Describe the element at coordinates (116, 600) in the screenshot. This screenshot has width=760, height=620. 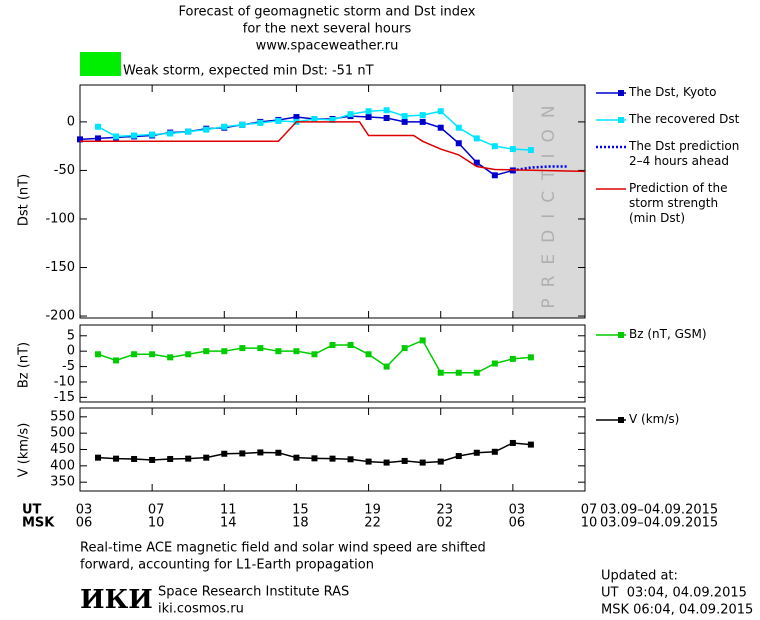
I see `logo: ИКИ` at that location.